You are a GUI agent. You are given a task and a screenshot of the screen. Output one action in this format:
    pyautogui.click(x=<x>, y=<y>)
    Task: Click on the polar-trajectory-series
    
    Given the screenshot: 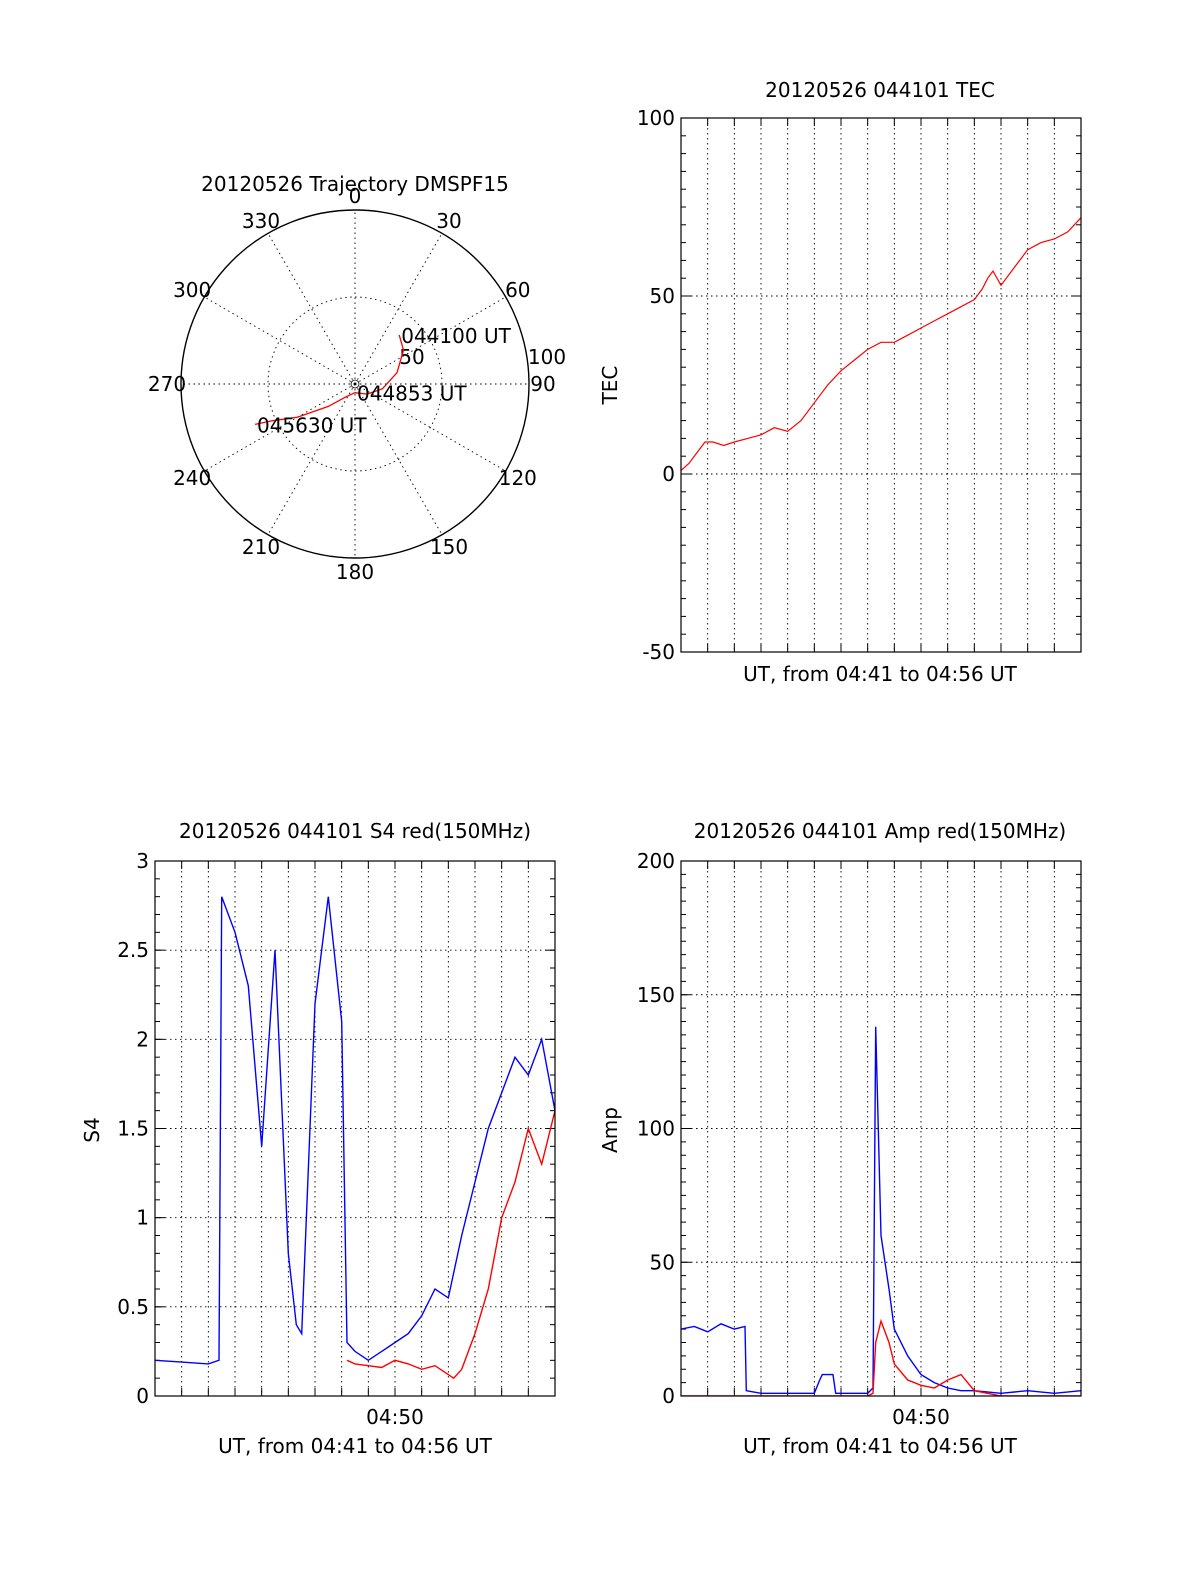 What is the action you would take?
    pyautogui.click(x=329, y=380)
    